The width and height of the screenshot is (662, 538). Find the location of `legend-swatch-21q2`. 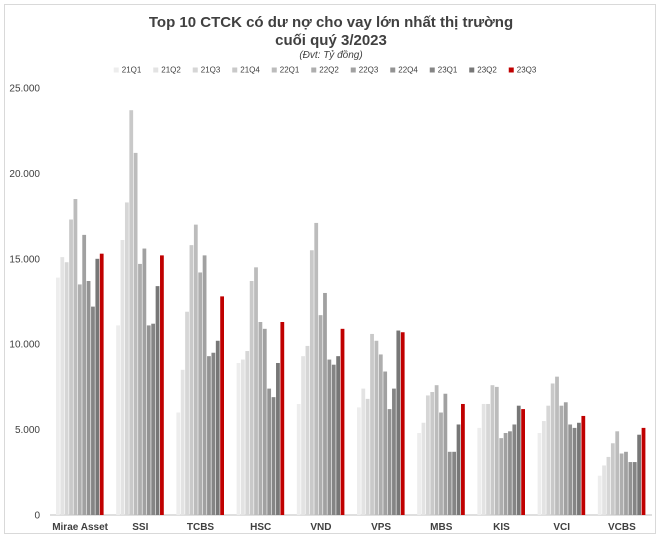

legend-swatch-21q2 is located at coordinates (156, 70).